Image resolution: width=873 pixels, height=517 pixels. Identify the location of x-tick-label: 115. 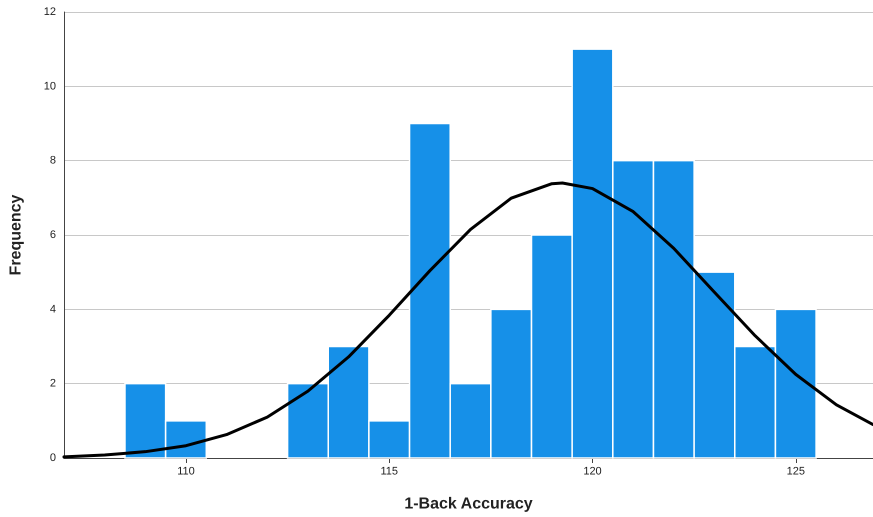
(389, 472).